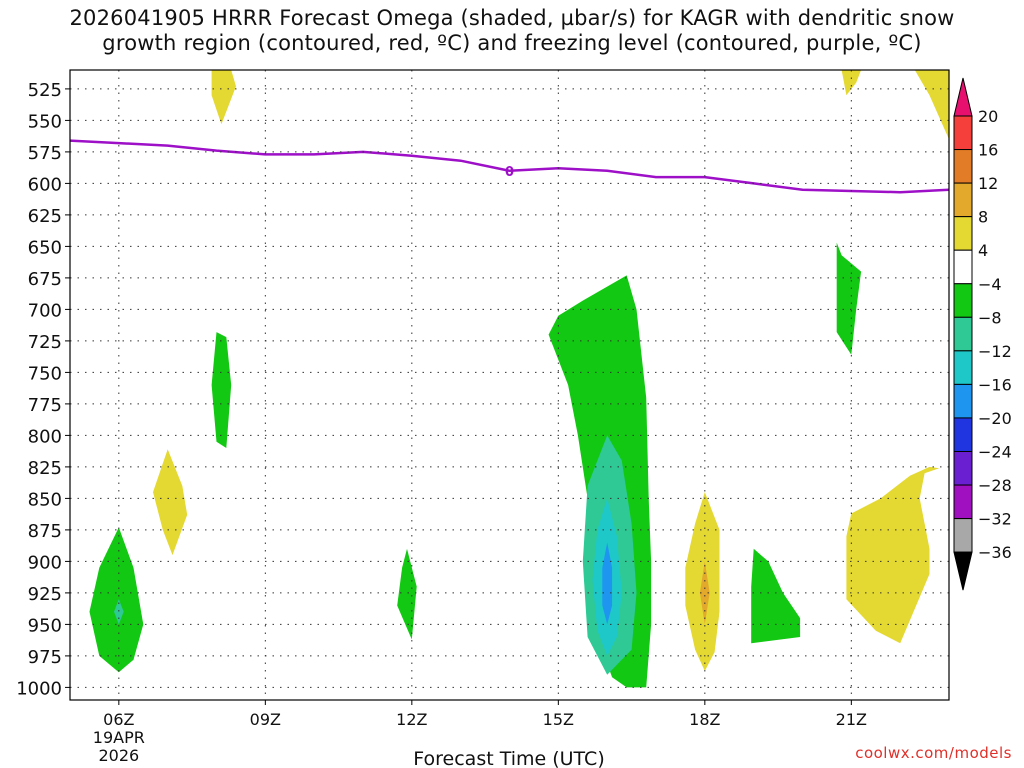 This screenshot has width=1024, height=768. I want to click on credit-link: coolwx.com/models, so click(933, 753).